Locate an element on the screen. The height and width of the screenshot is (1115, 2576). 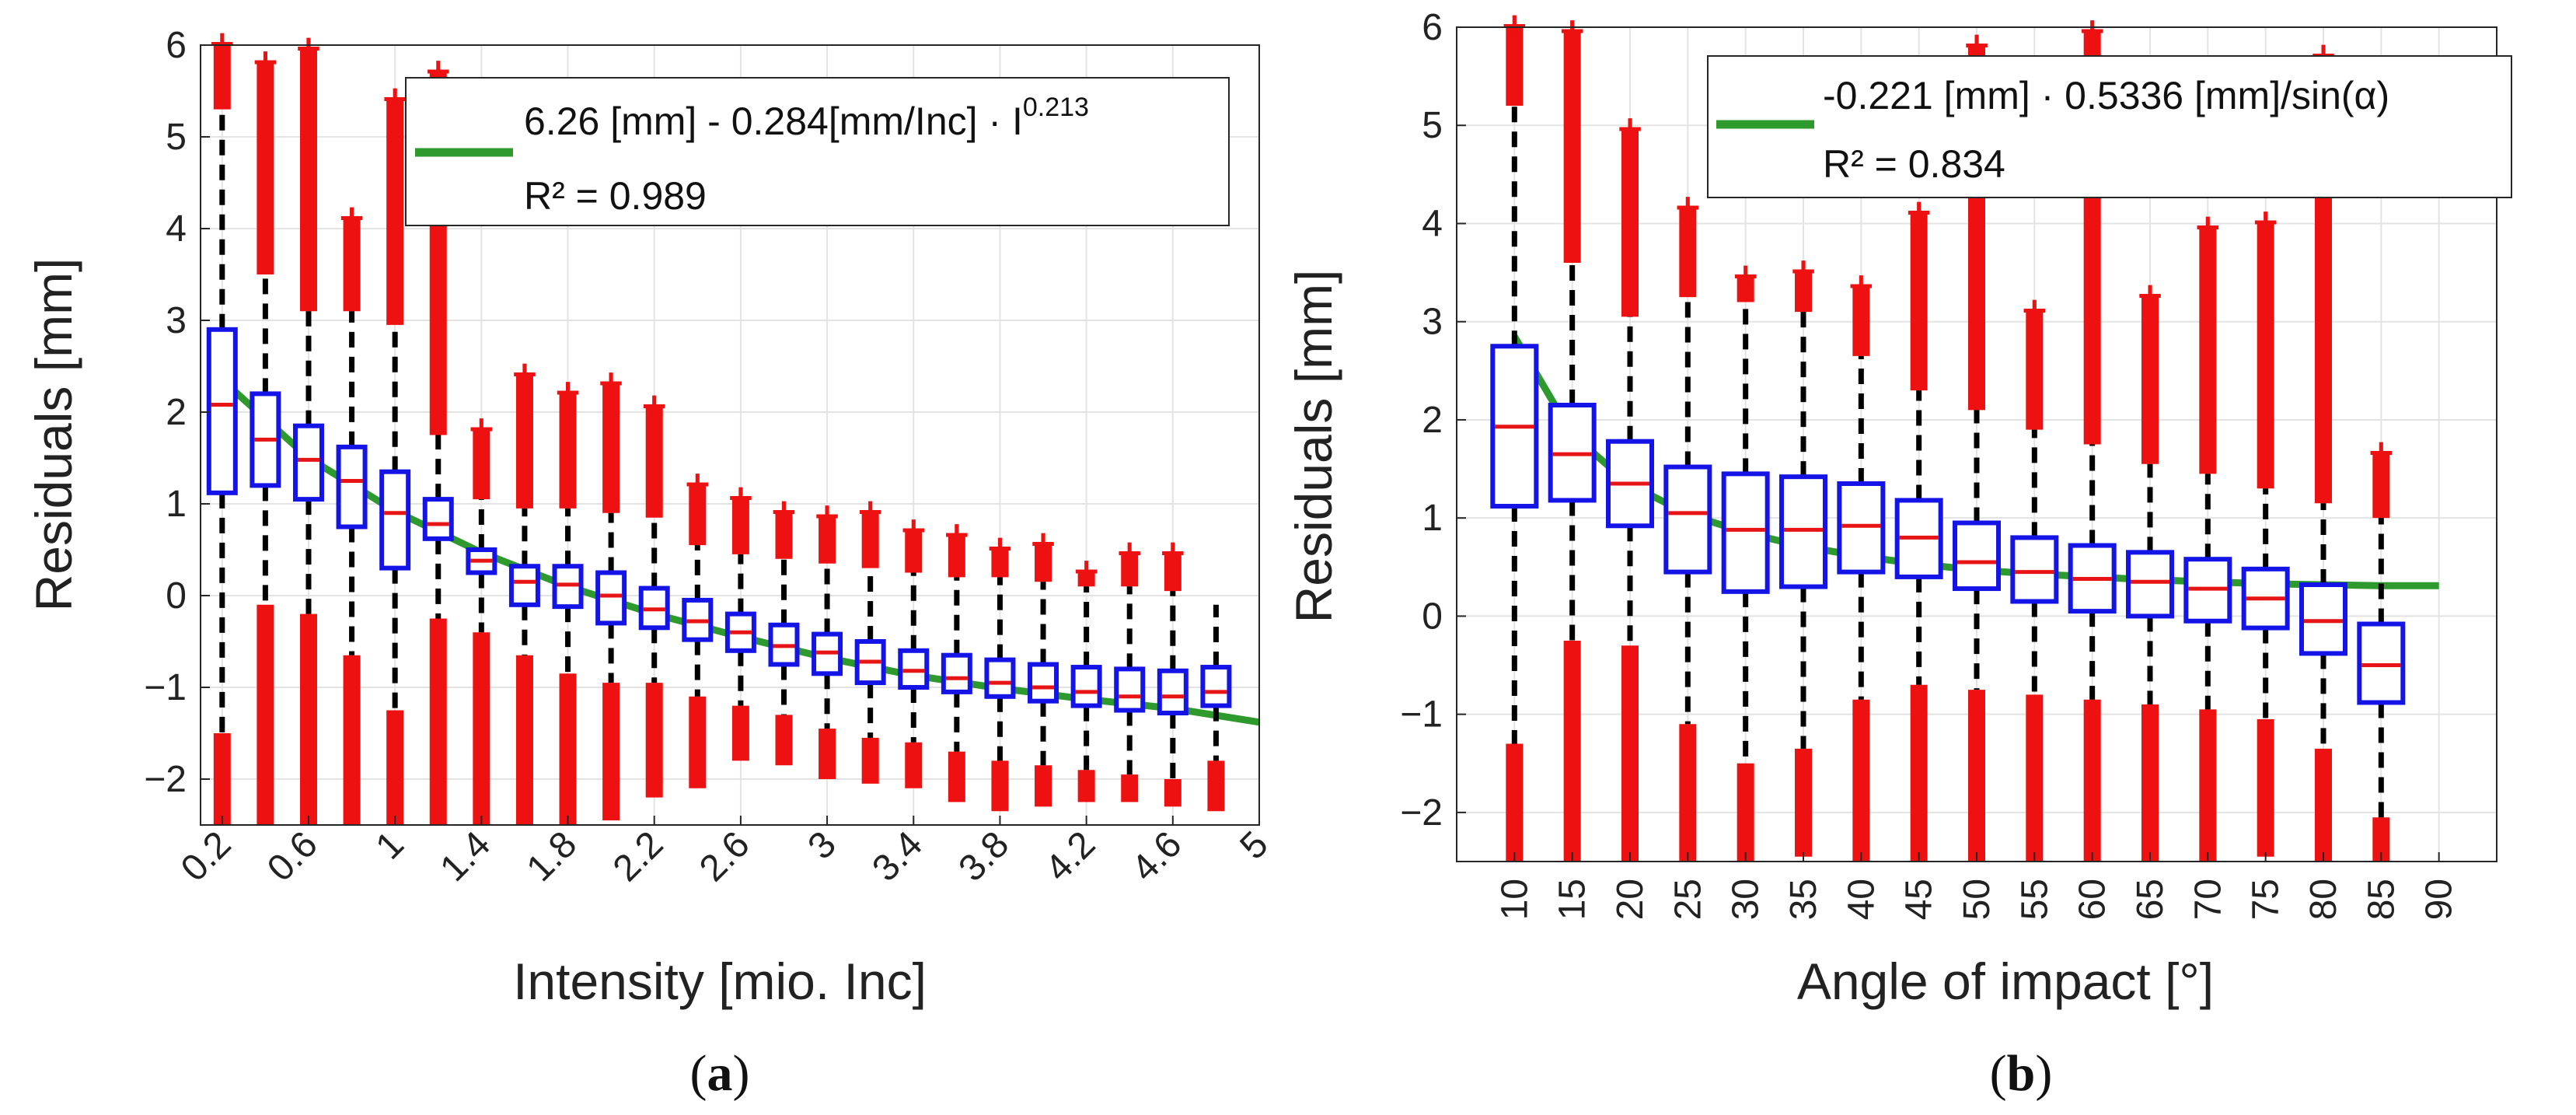
x-tick-label-b: 55 is located at coordinates (2035, 900).